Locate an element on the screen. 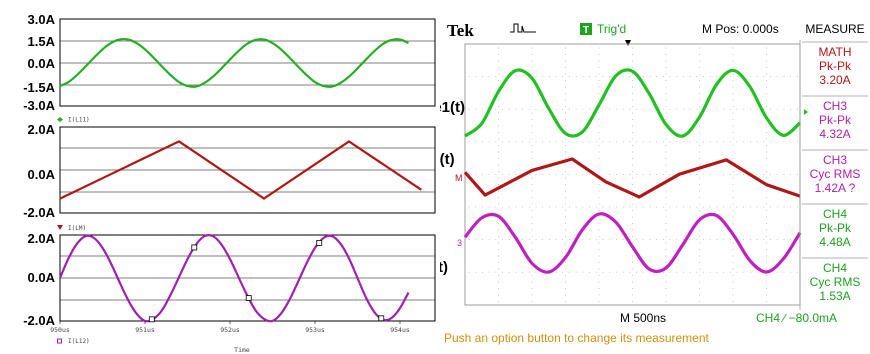 Image resolution: width=870 pixels, height=354 pixels. measurement-value: 3.20A is located at coordinates (834, 80).